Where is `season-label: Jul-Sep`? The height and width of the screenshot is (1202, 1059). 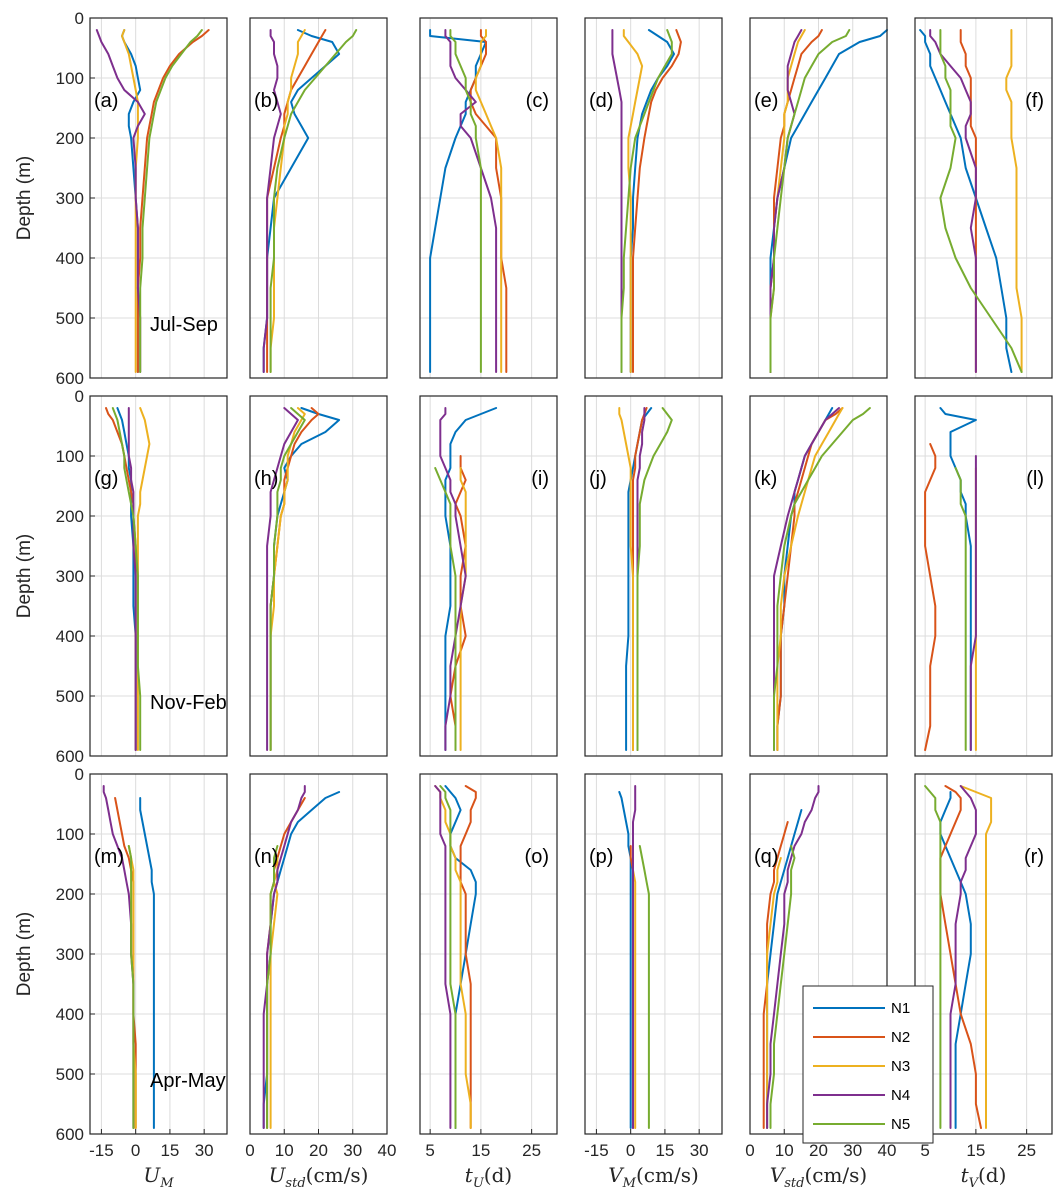
season-label: Jul-Sep is located at coordinates (184, 325).